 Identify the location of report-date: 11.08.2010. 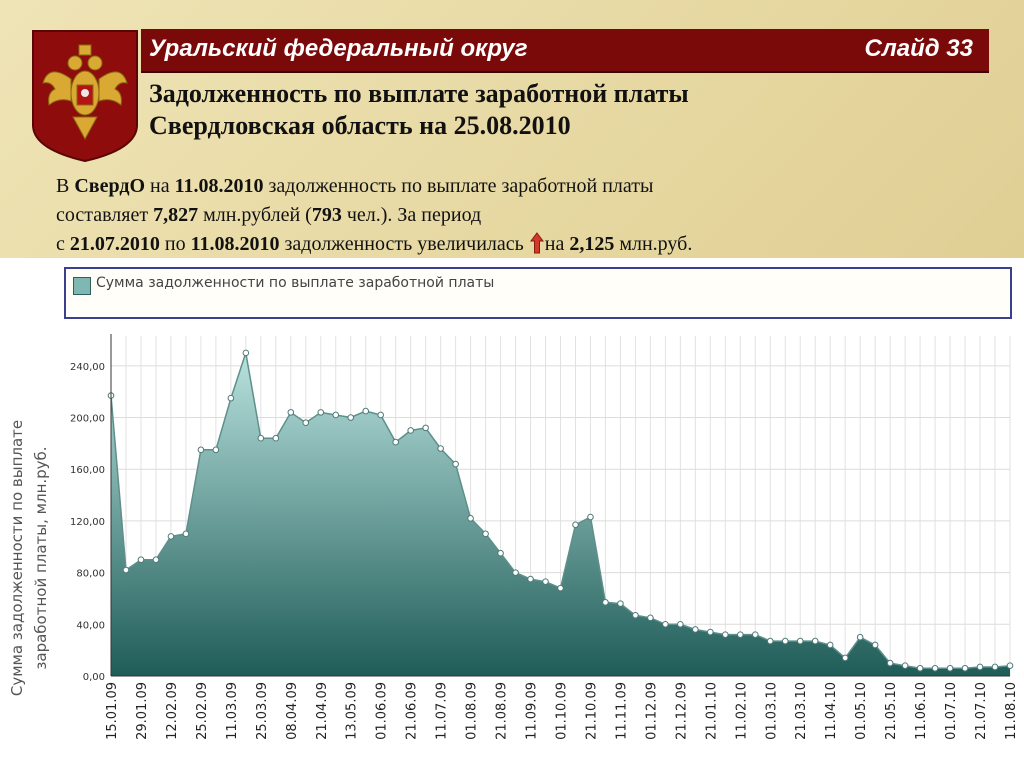
(219, 186).